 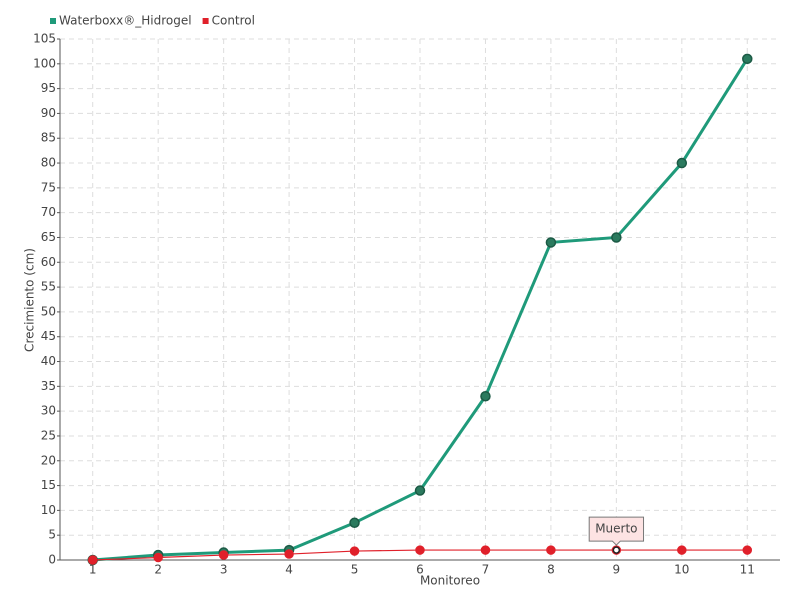 What do you see at coordinates (48, 361) in the screenshot?
I see `y-tick-label: 40` at bounding box center [48, 361].